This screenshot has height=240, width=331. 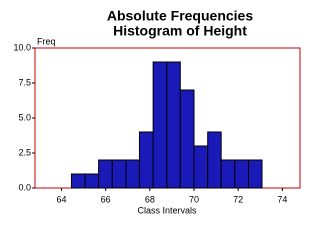 What do you see at coordinates (24, 82) in the screenshot?
I see `y-tick-label: 7.5` at bounding box center [24, 82].